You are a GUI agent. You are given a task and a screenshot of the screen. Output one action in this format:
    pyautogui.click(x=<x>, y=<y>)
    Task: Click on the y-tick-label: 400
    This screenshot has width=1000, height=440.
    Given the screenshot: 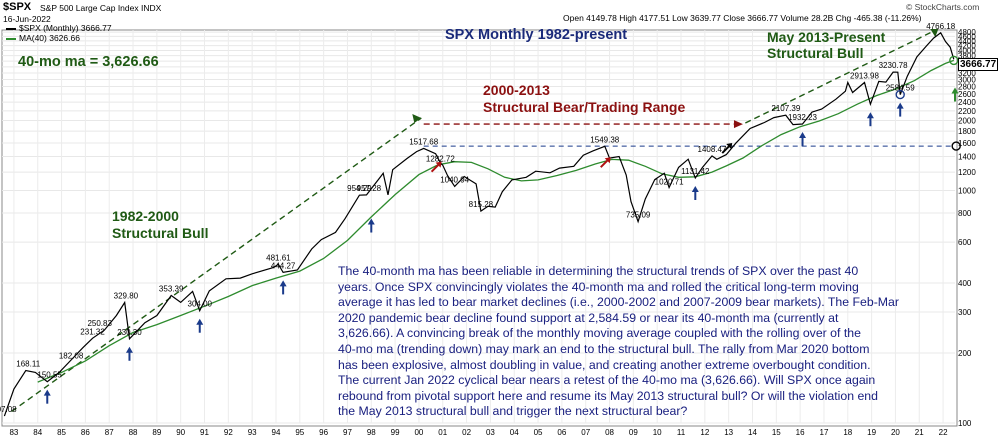 What is the action you would take?
    pyautogui.click(x=965, y=283)
    